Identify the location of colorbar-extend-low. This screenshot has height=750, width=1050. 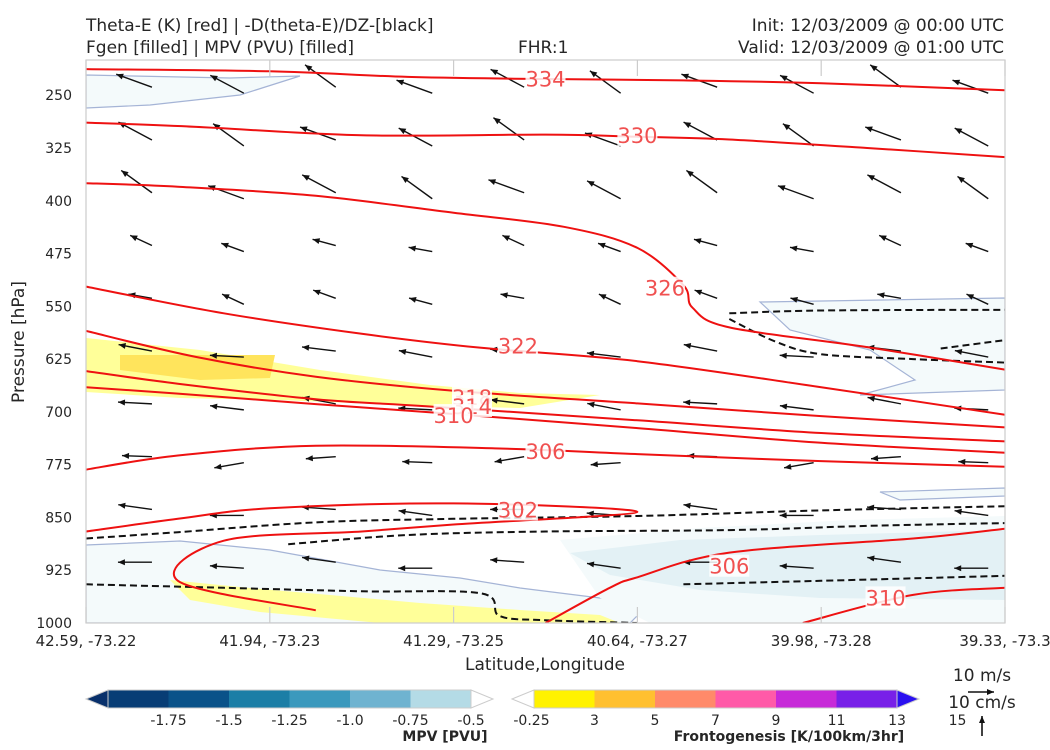
(96, 699).